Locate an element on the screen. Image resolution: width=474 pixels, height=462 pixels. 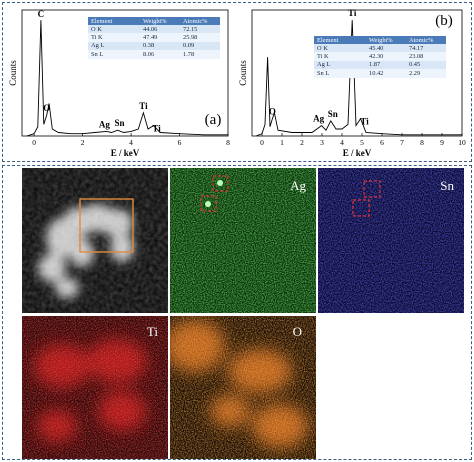
ti-map is located at coordinates (95, 387).